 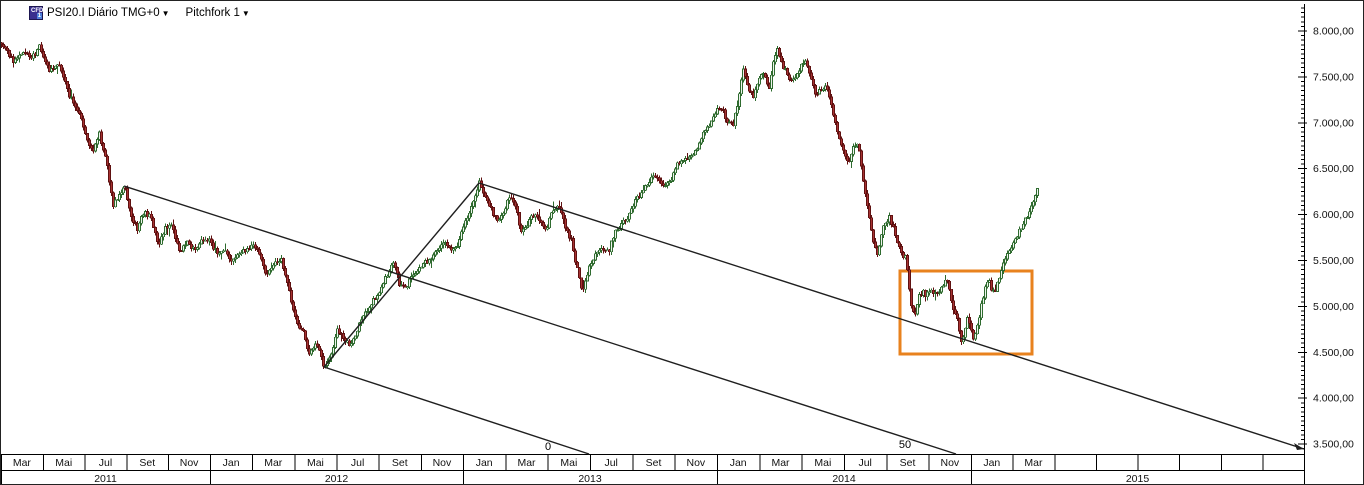 What do you see at coordinates (1333, 32) in the screenshot?
I see `price-label: 8.000,00` at bounding box center [1333, 32].